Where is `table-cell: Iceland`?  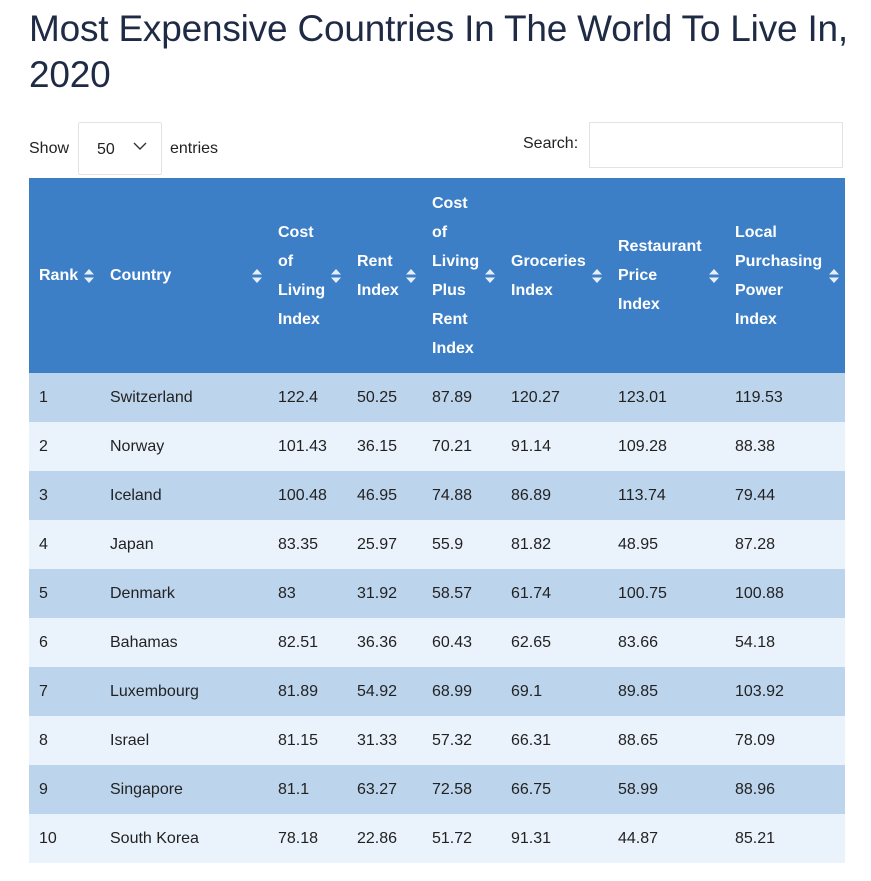 table-cell: Iceland is located at coordinates (184, 495).